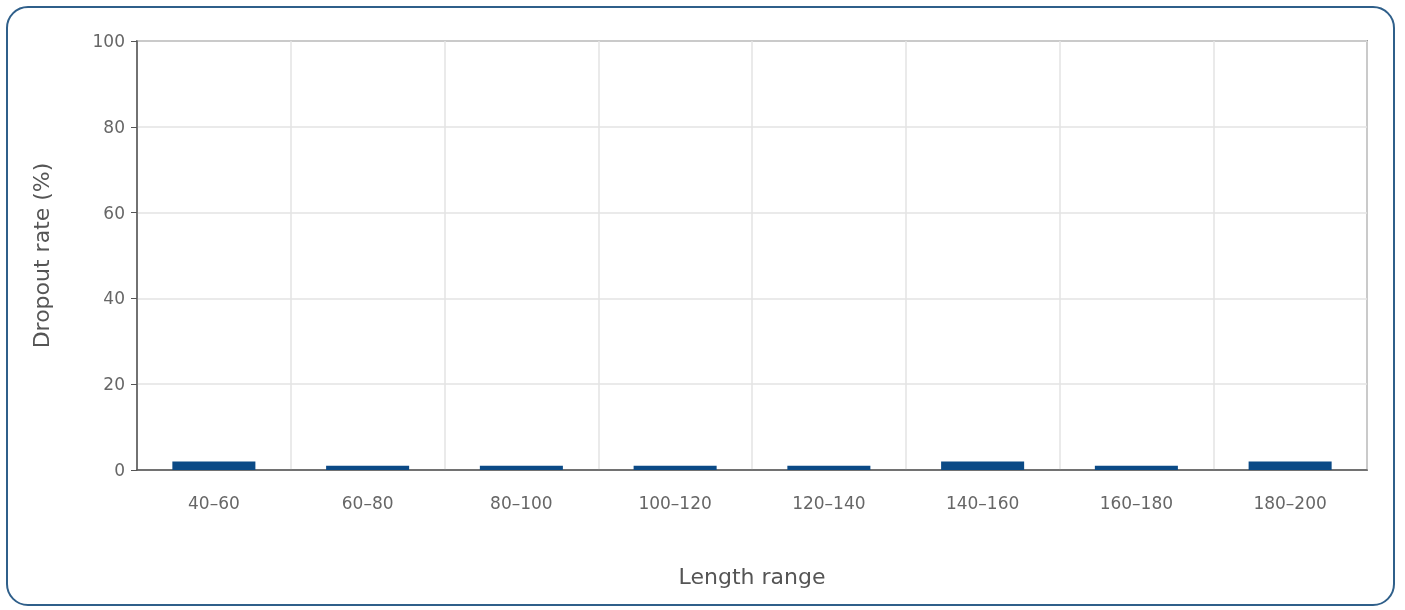 The image size is (1405, 610). Describe the element at coordinates (1290, 502) in the screenshot. I see `x-tick-label: 180–200` at that location.